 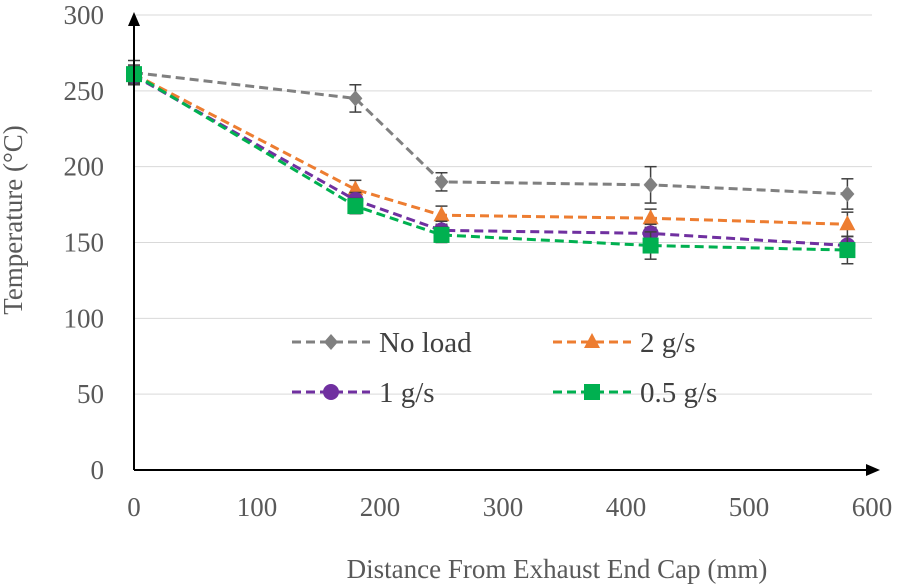 What do you see at coordinates (363, 393) in the screenshot?
I see `legend-item: 1 g/s` at bounding box center [363, 393].